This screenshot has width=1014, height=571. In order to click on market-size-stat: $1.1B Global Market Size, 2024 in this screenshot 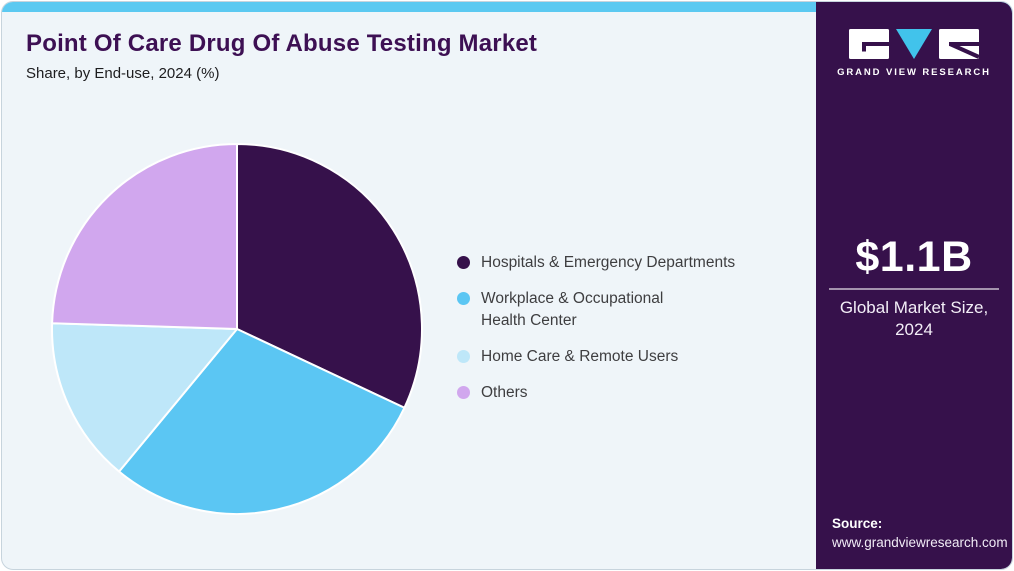, I will do `click(914, 287)`.